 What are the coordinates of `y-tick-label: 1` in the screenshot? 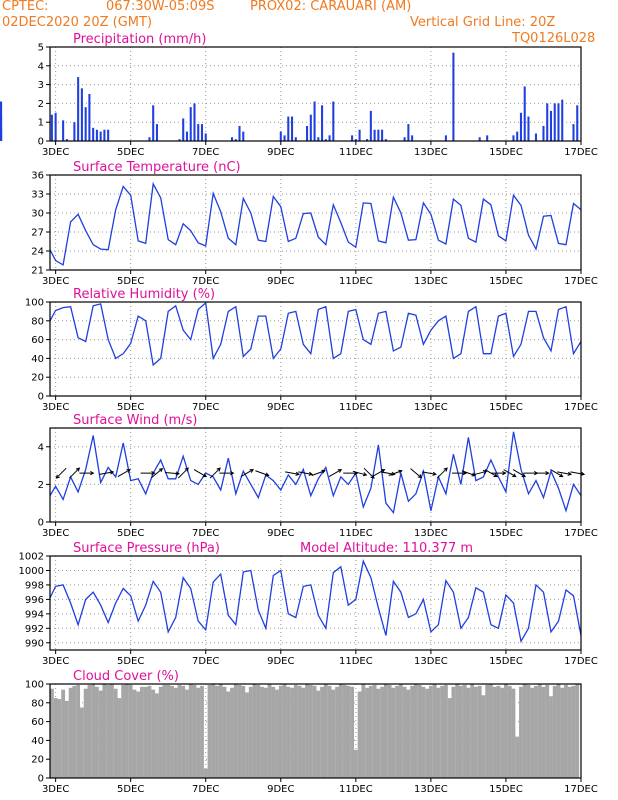 It's located at (41, 123).